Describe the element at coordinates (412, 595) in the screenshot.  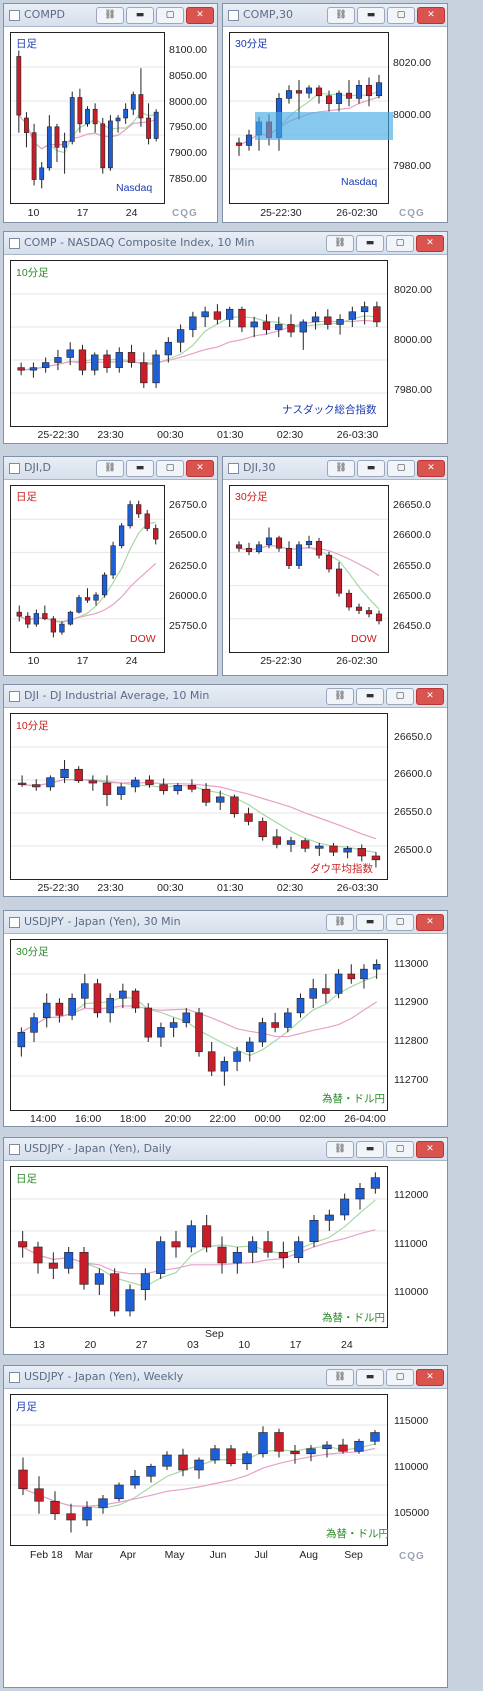
I see `y-tick-label: 26500.0` at that location.